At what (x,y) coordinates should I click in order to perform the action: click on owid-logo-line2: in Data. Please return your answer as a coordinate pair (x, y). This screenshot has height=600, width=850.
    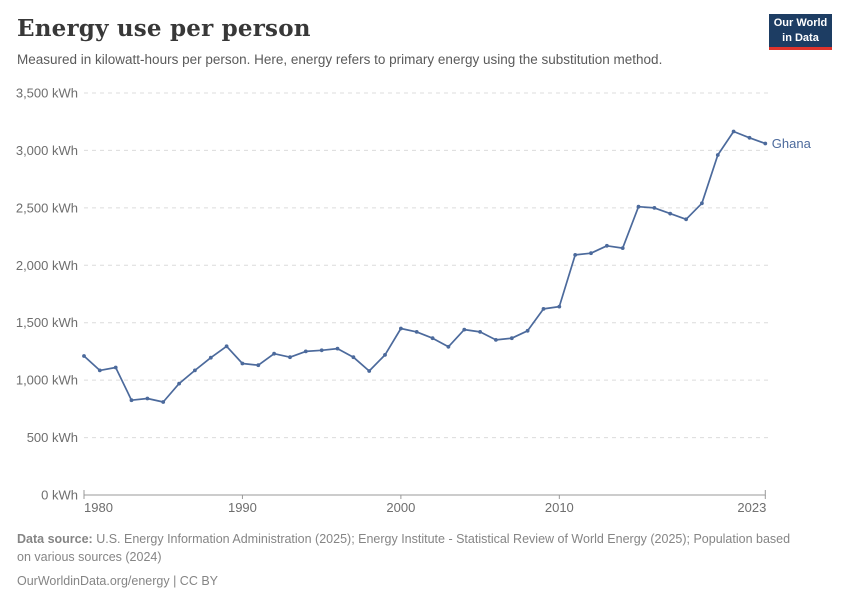
    Looking at the image, I should click on (800, 37).